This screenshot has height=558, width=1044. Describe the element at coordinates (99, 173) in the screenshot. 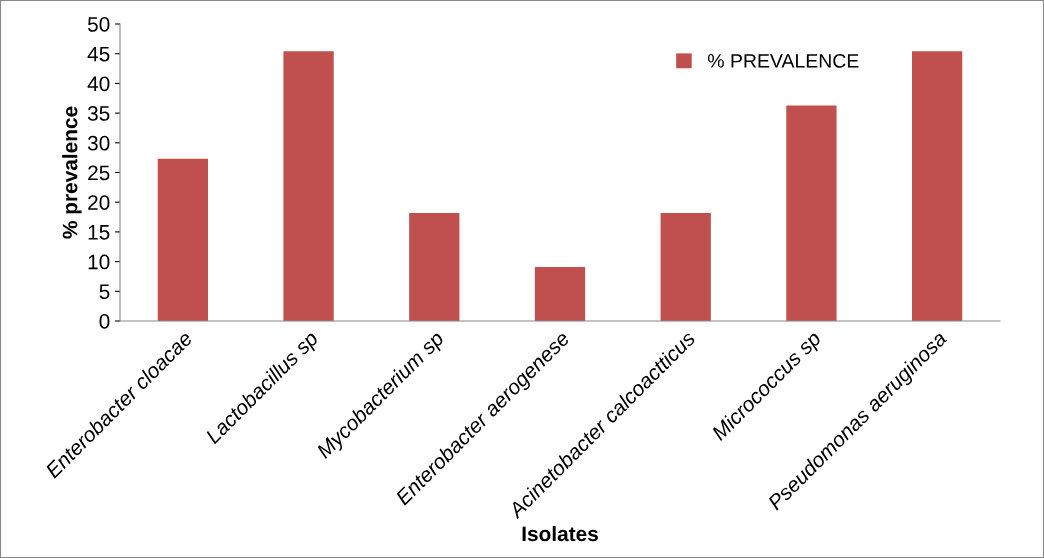

I see `y-tick-label: 25` at that location.